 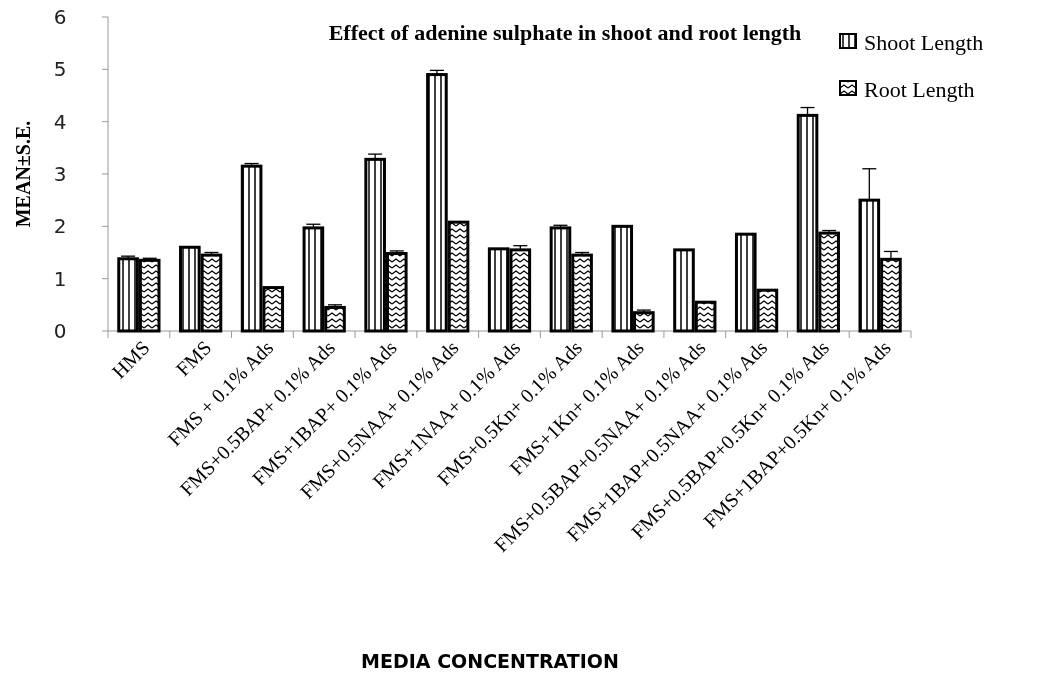 I want to click on y-tick-label: 2, so click(x=60, y=226).